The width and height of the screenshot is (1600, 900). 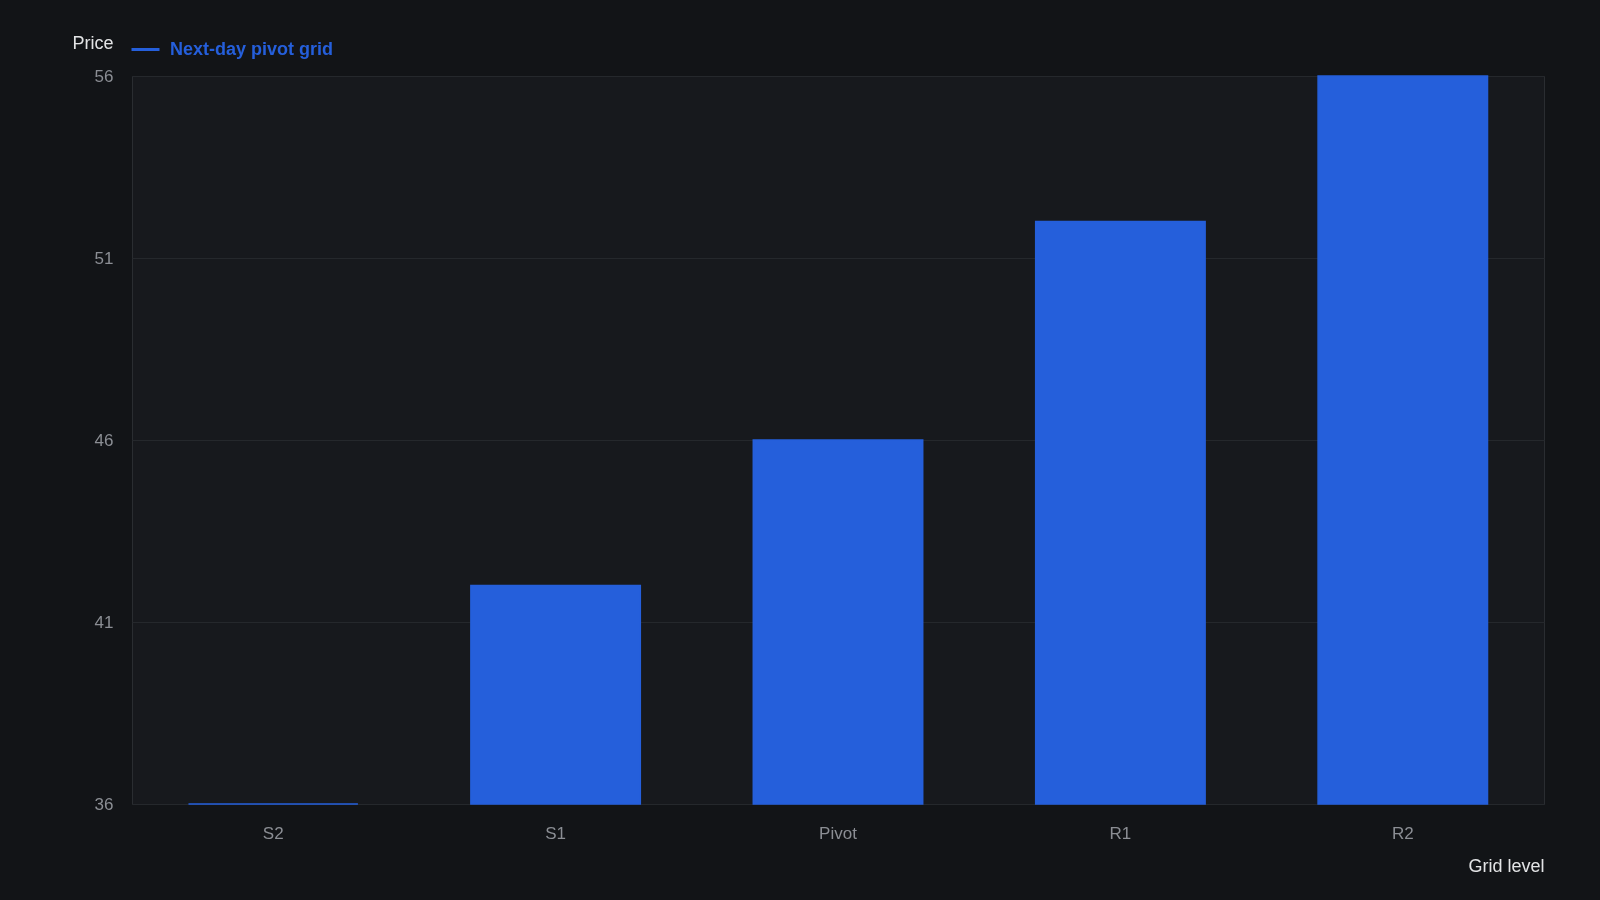 I want to click on x-tick-label: S2, so click(x=273, y=833).